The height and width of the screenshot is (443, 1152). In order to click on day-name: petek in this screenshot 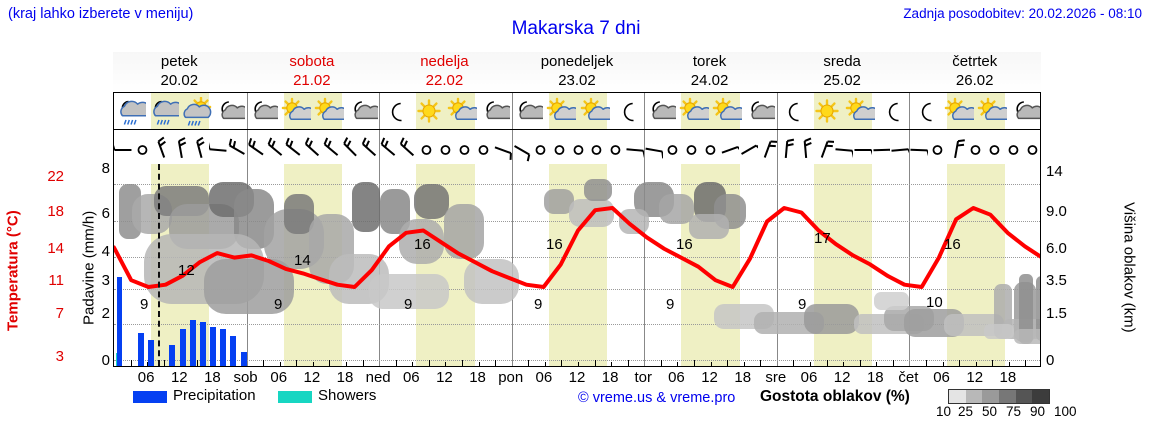, I will do `click(179, 61)`.